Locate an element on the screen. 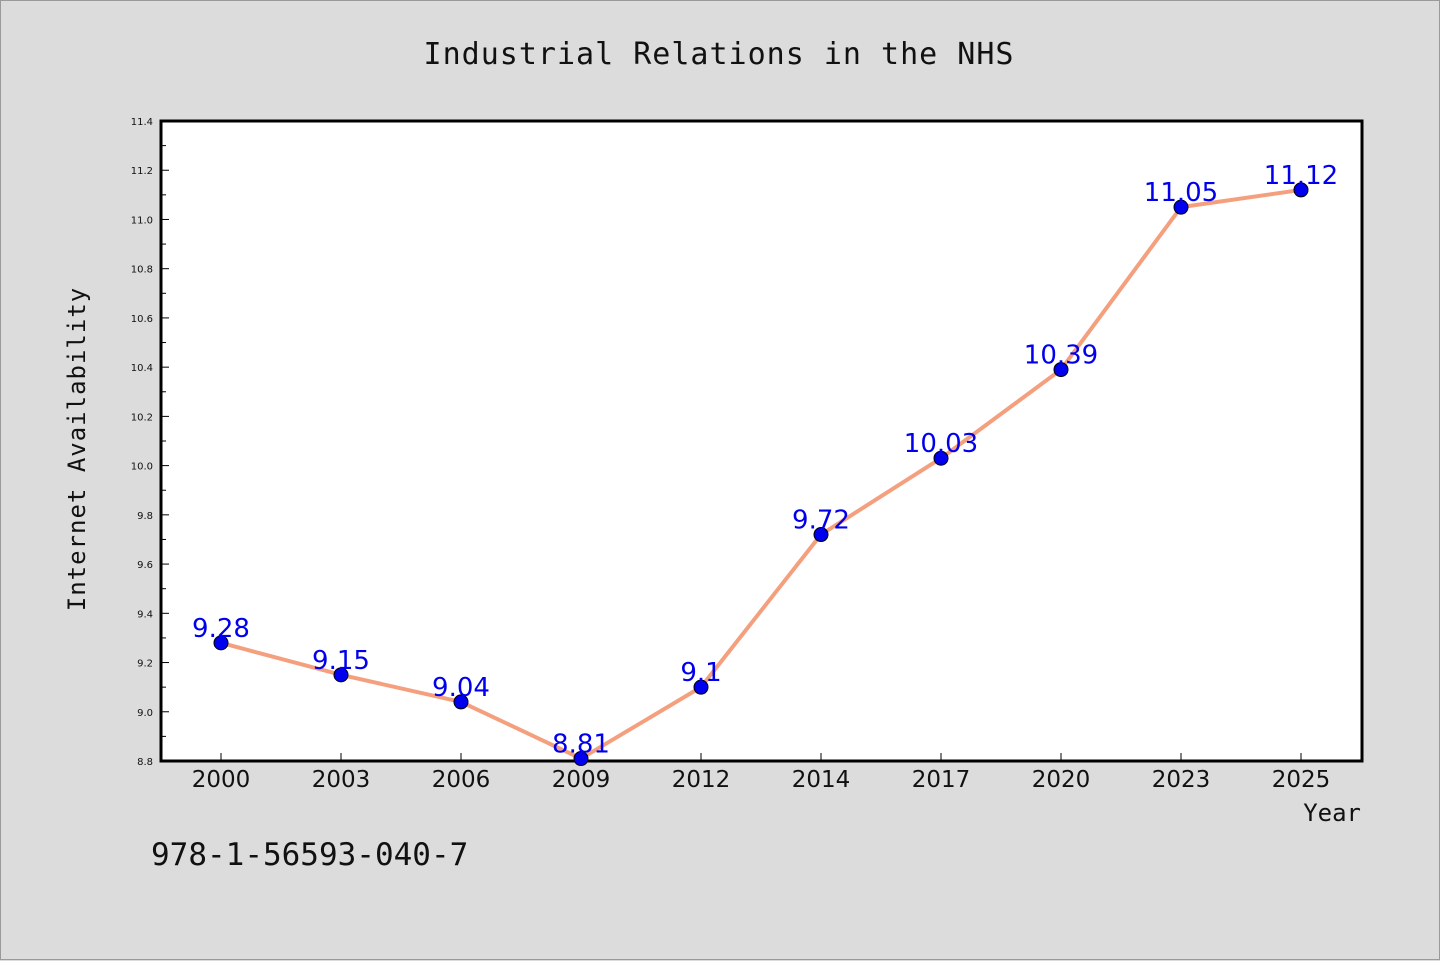 This screenshot has width=1440, height=961. y-tick-label: 8.8 is located at coordinates (145, 762).